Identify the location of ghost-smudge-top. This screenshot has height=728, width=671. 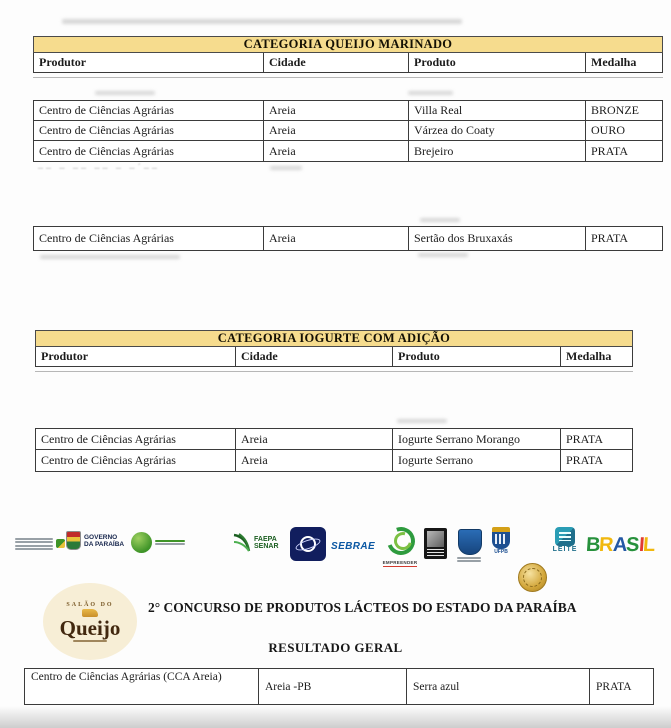
(262, 21).